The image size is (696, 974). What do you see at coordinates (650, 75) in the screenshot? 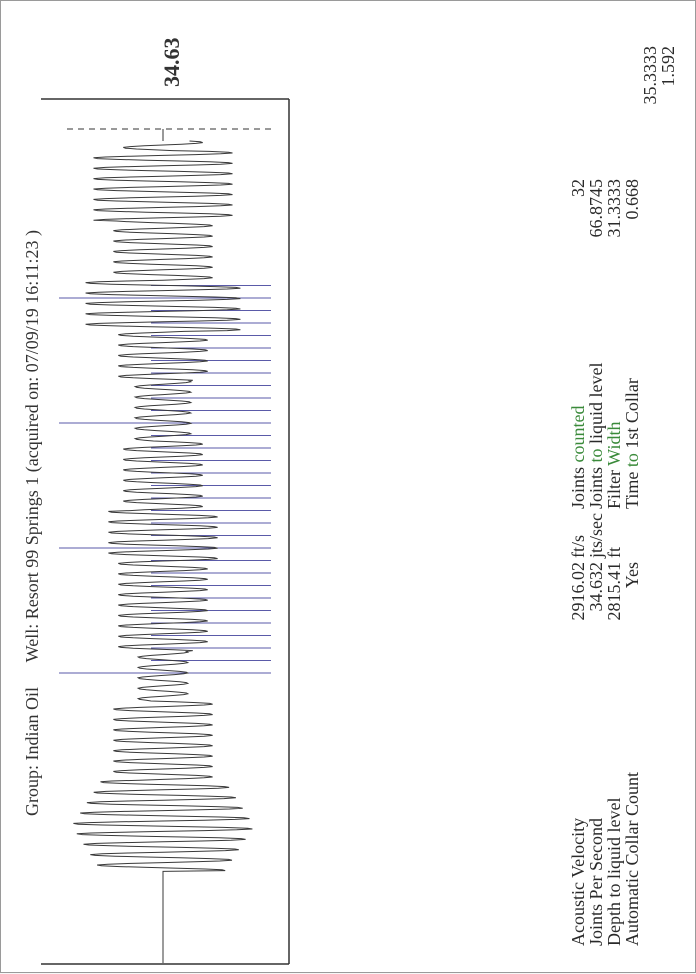
I see `stat-value: 35.3333` at bounding box center [650, 75].